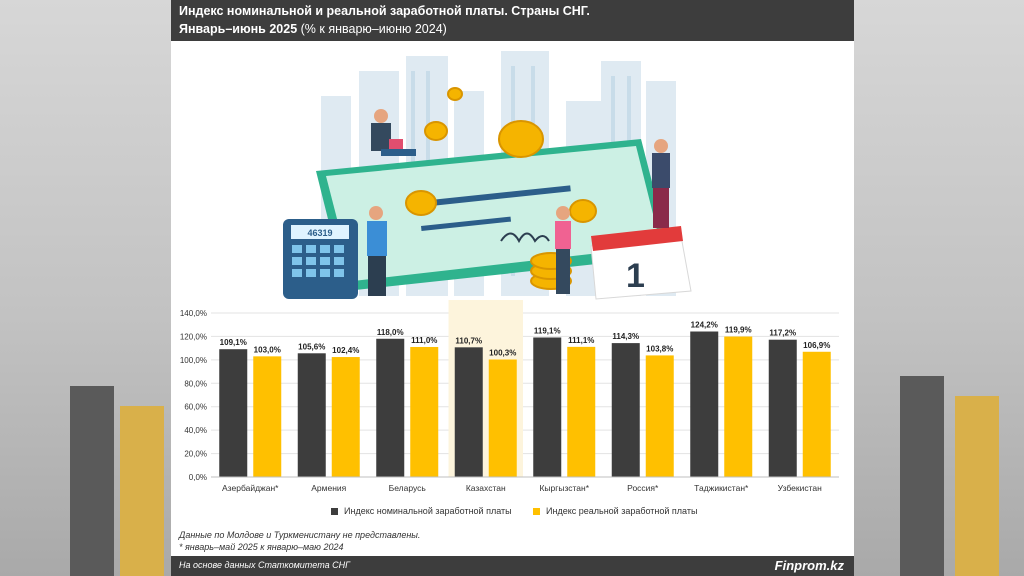  What do you see at coordinates (424, 340) in the screenshot?
I see `data-label: 111,0%` at bounding box center [424, 340].